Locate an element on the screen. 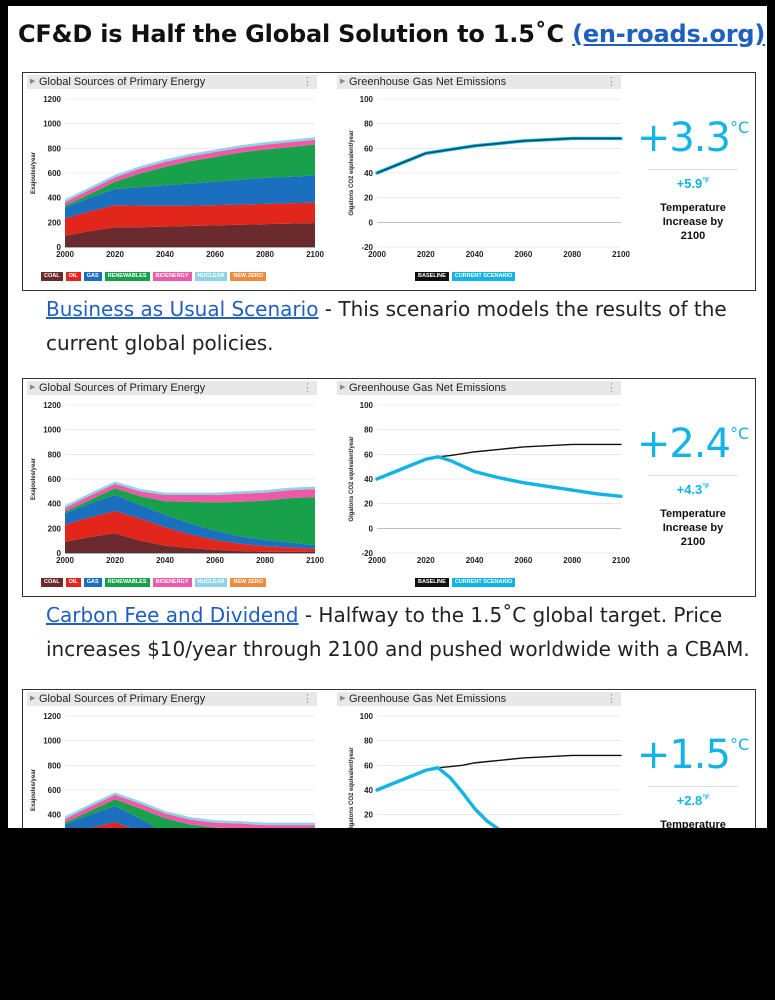 This screenshot has width=775, height=1000. temperature-box: +2.4°C +4.3°F Temperature Increase by 2100 is located at coordinates (693, 485).